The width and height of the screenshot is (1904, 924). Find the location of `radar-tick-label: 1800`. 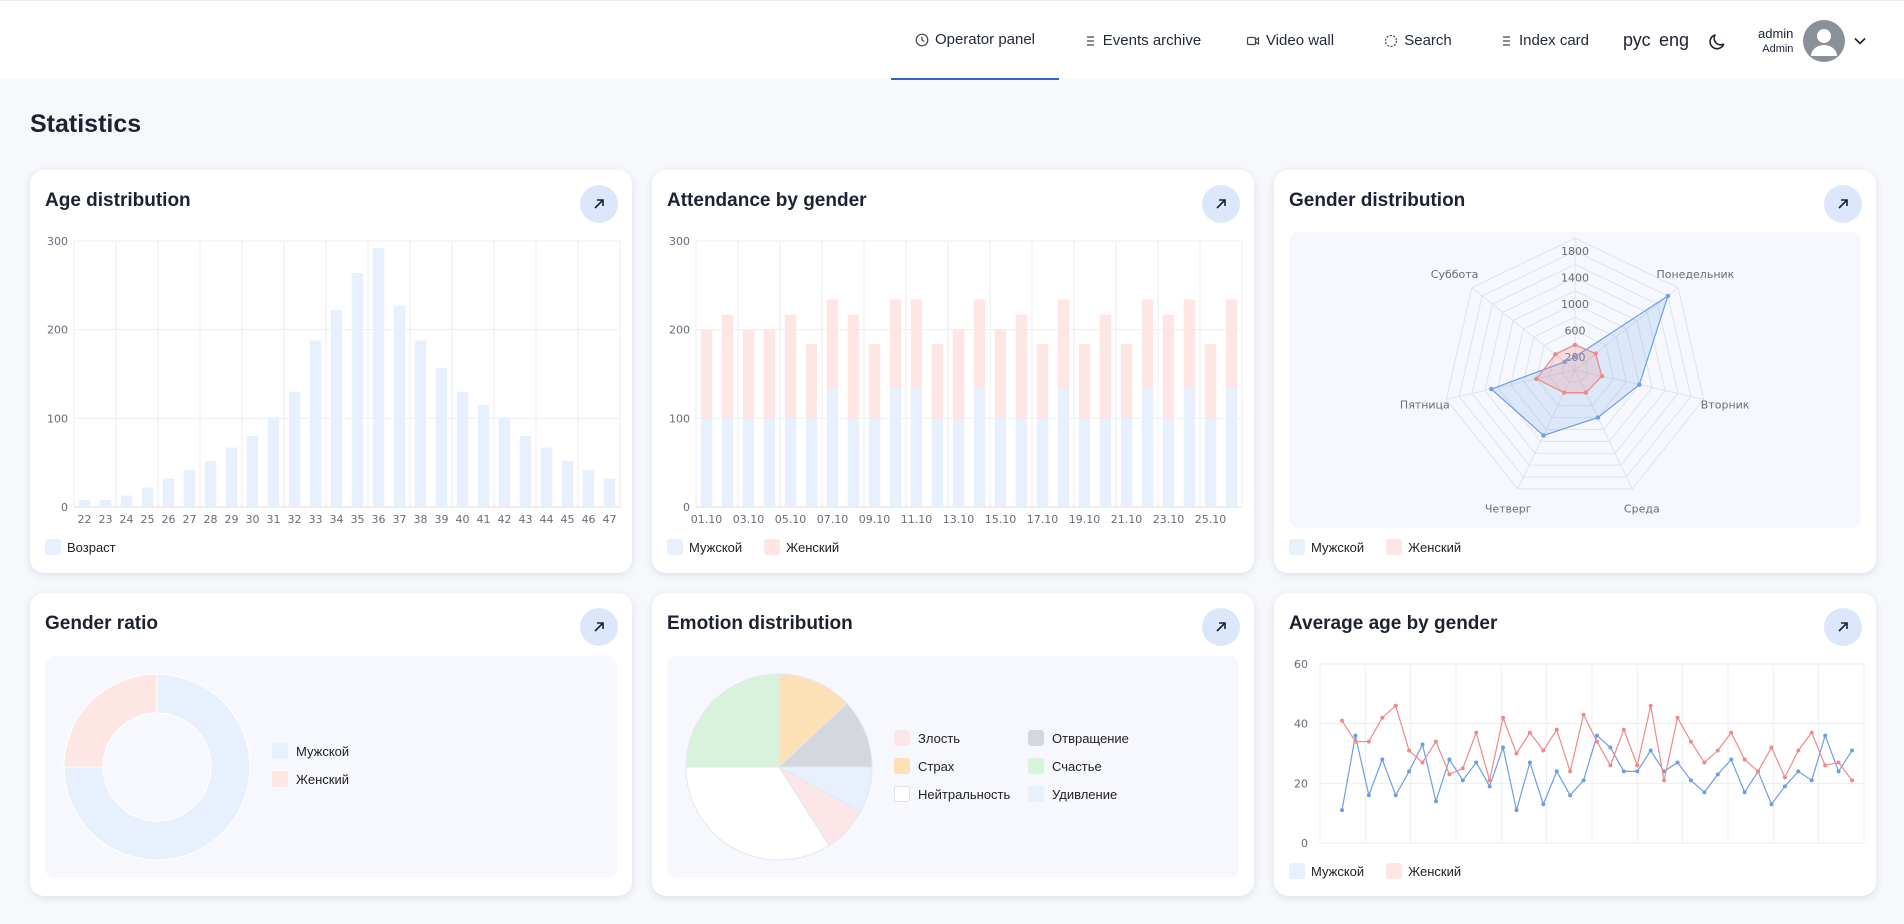

radar-tick-label: 1800 is located at coordinates (1575, 251).